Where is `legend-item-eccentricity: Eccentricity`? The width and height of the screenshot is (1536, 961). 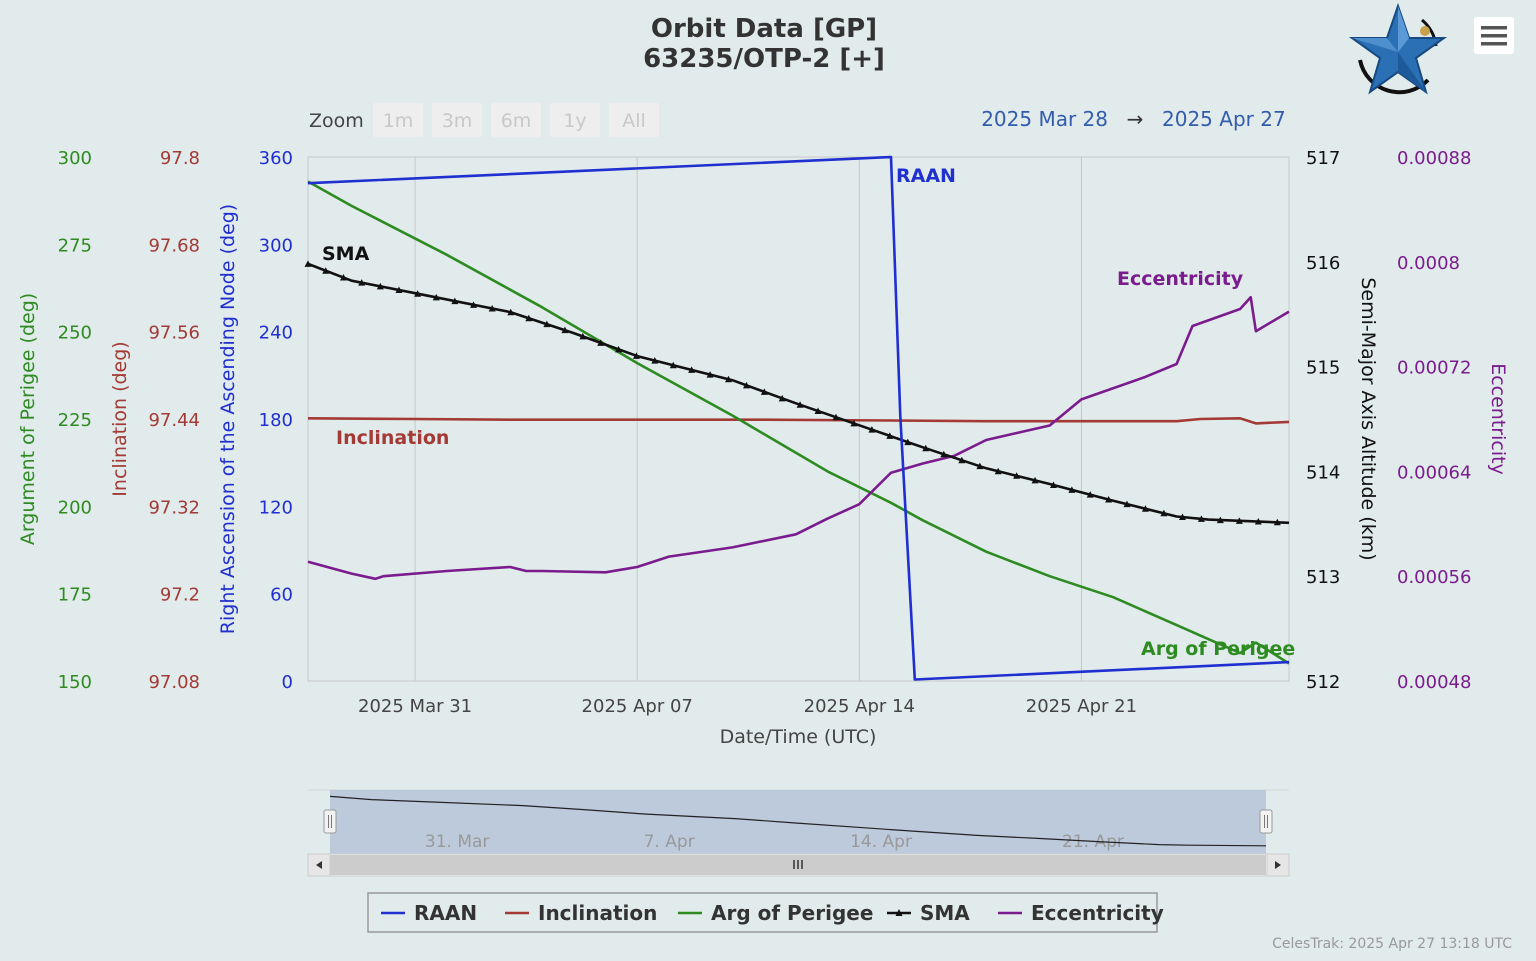 legend-item-eccentricity: Eccentricity is located at coordinates (1081, 913).